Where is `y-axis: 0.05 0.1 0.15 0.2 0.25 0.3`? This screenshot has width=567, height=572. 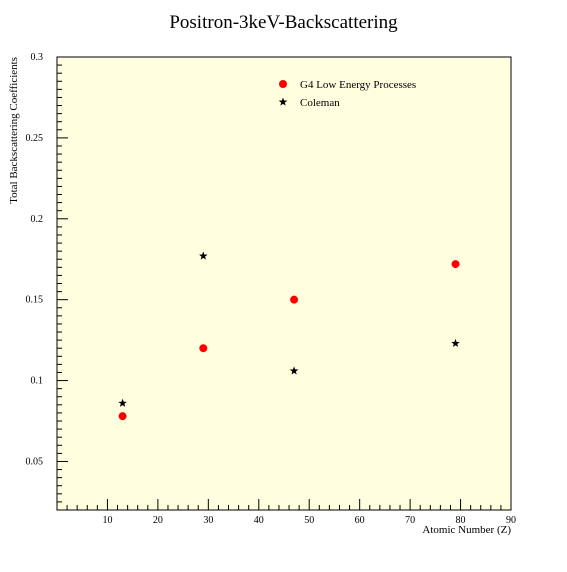 y-axis: 0.05 0.1 0.15 0.2 0.25 0.3 is located at coordinates (47, 277).